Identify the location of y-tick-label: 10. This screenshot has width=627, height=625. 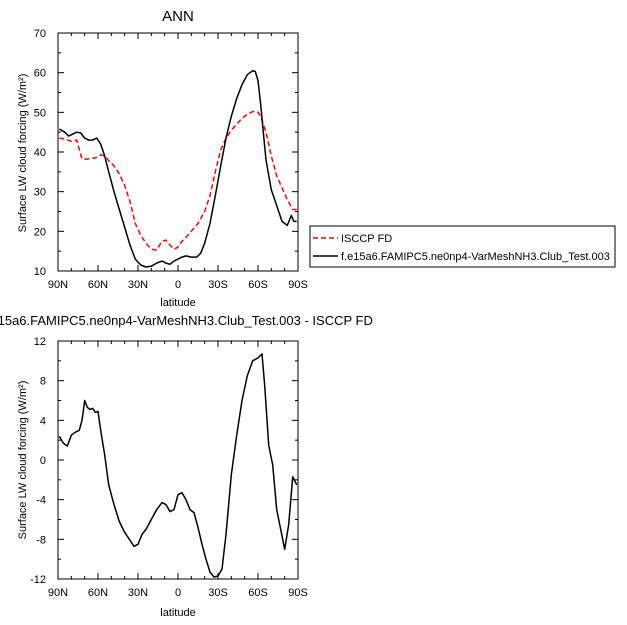
(40, 272).